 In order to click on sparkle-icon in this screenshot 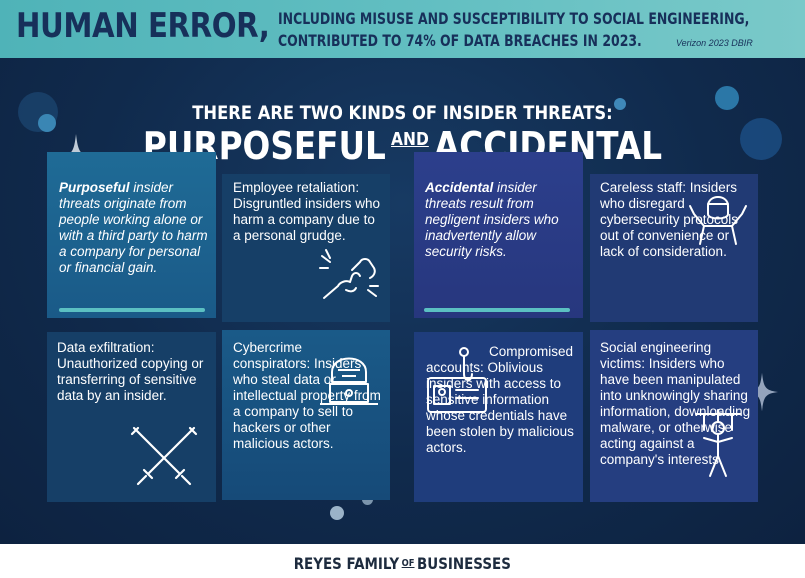, I will do `click(762, 392)`.